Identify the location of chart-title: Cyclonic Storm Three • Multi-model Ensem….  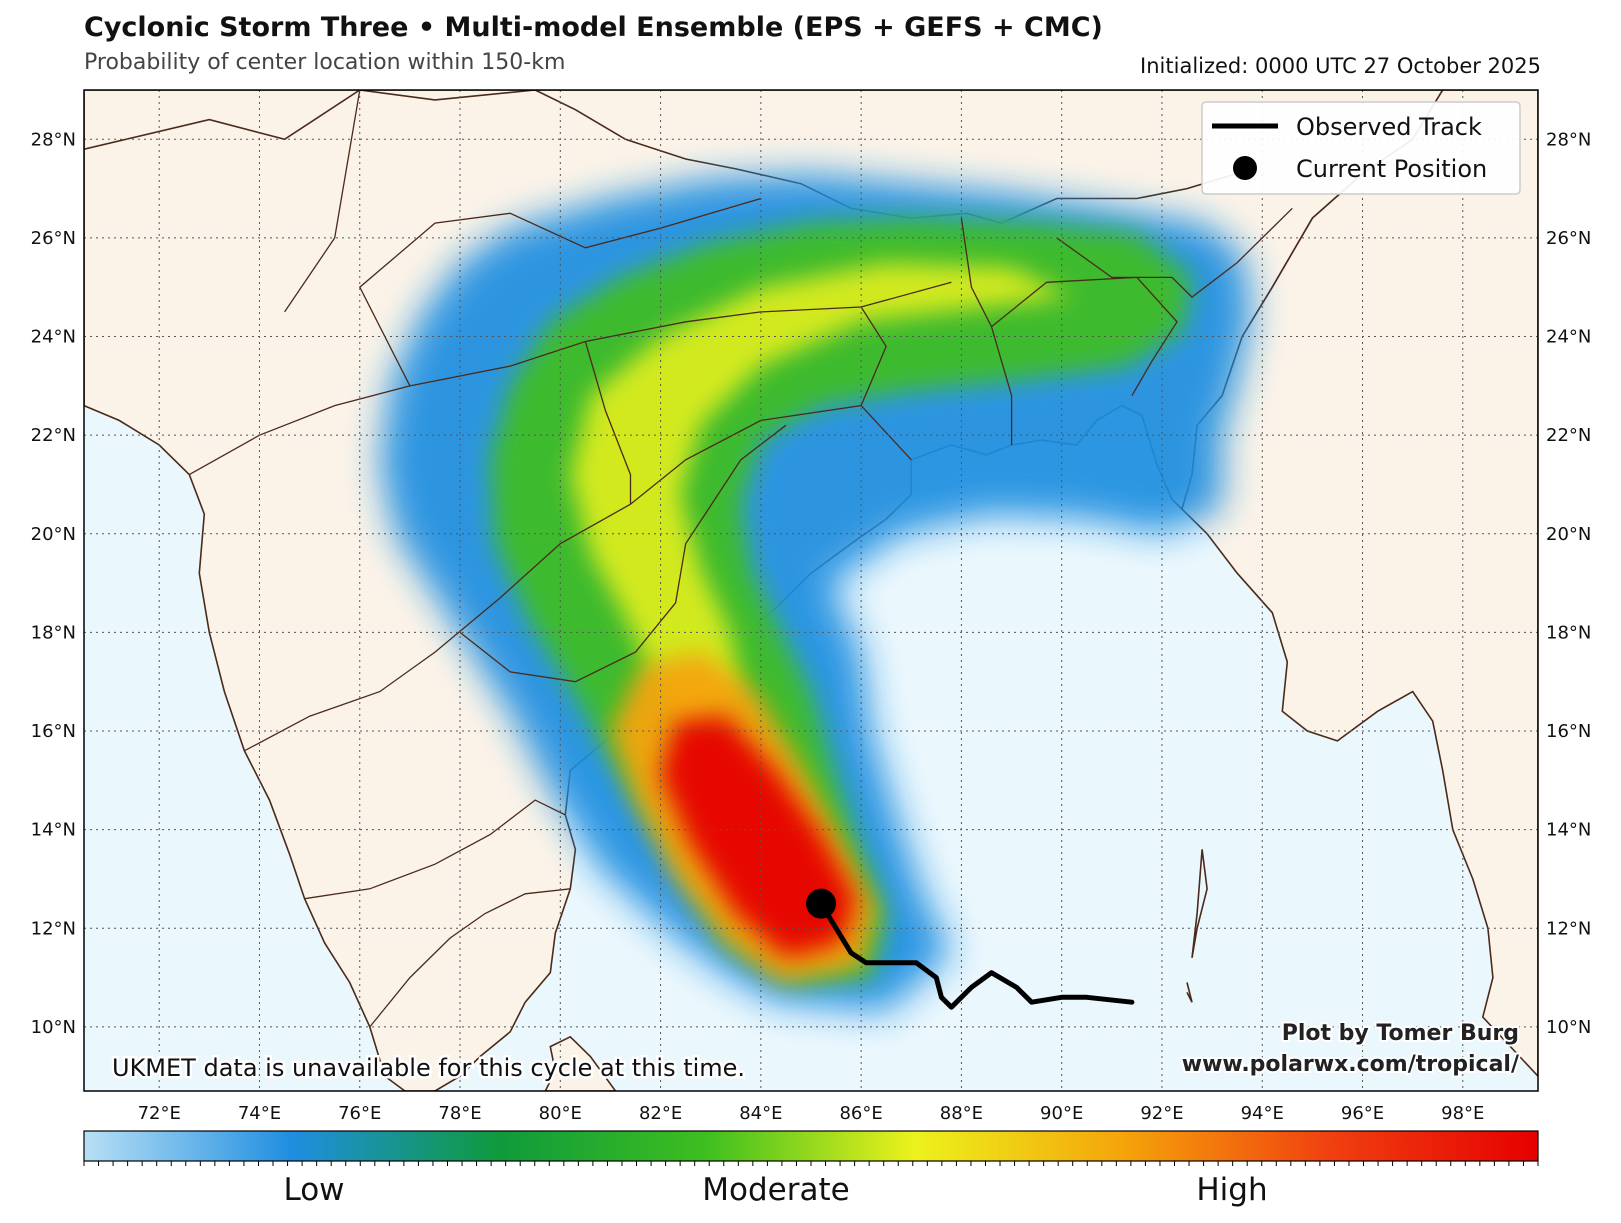
(593, 27).